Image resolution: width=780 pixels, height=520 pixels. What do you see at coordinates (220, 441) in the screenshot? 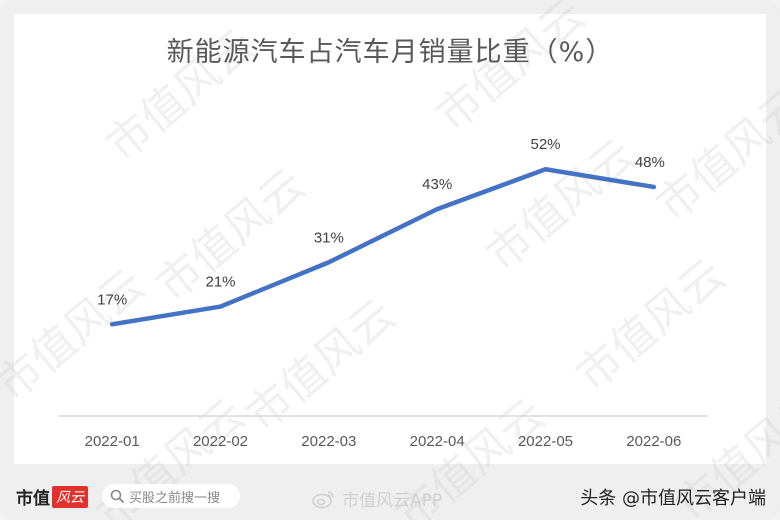
I see `x-tick-label: 2022-02` at bounding box center [220, 441].